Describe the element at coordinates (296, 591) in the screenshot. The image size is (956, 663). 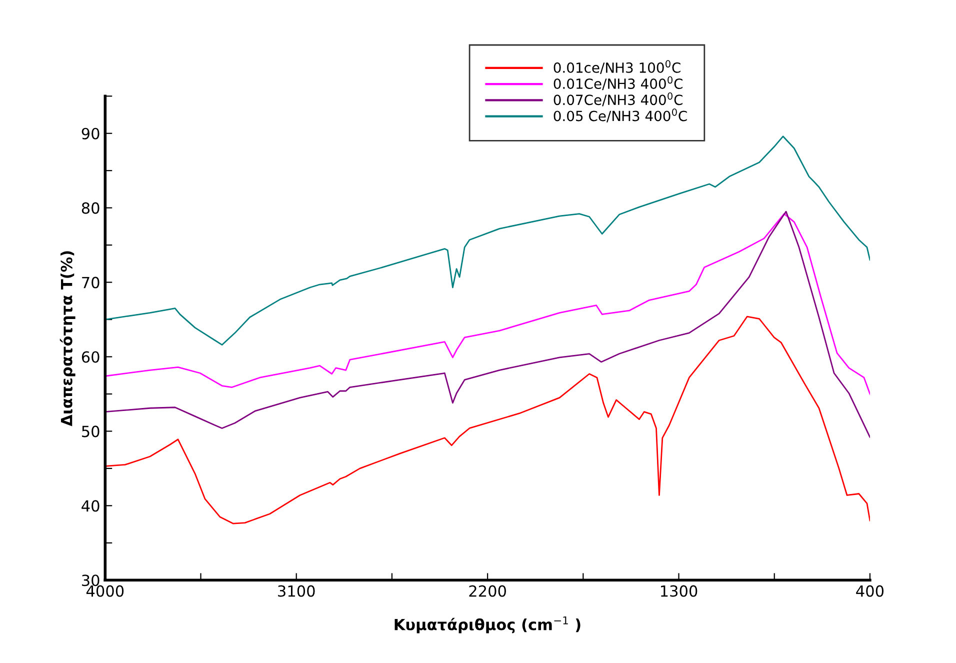
I see `x-tick-label: 3100` at that location.